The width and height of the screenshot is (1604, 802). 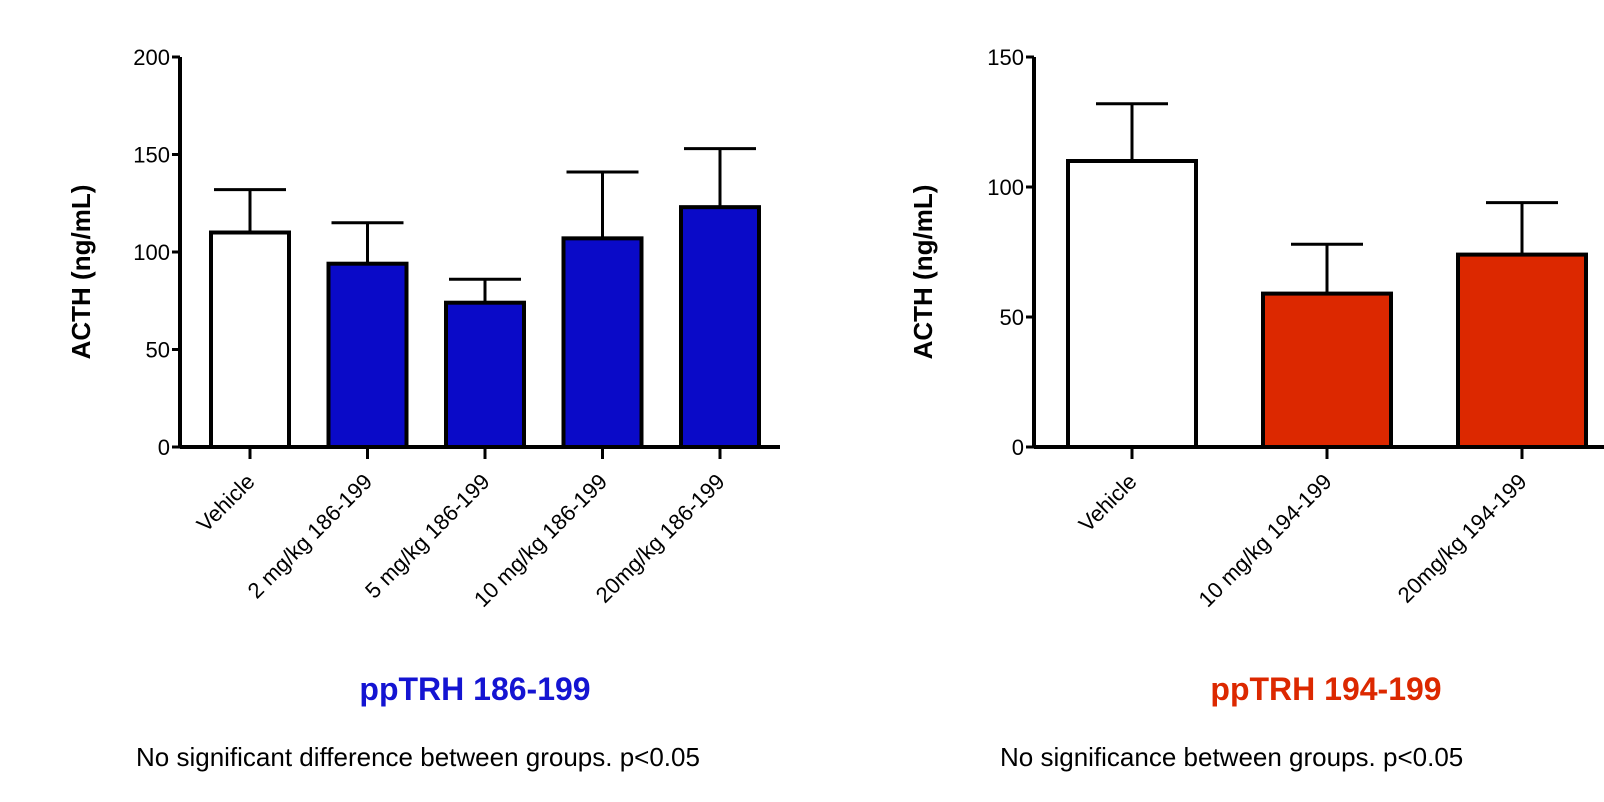 What do you see at coordinates (310, 536) in the screenshot?
I see `x-tick-label: 2 mg/kg 186-199` at bounding box center [310, 536].